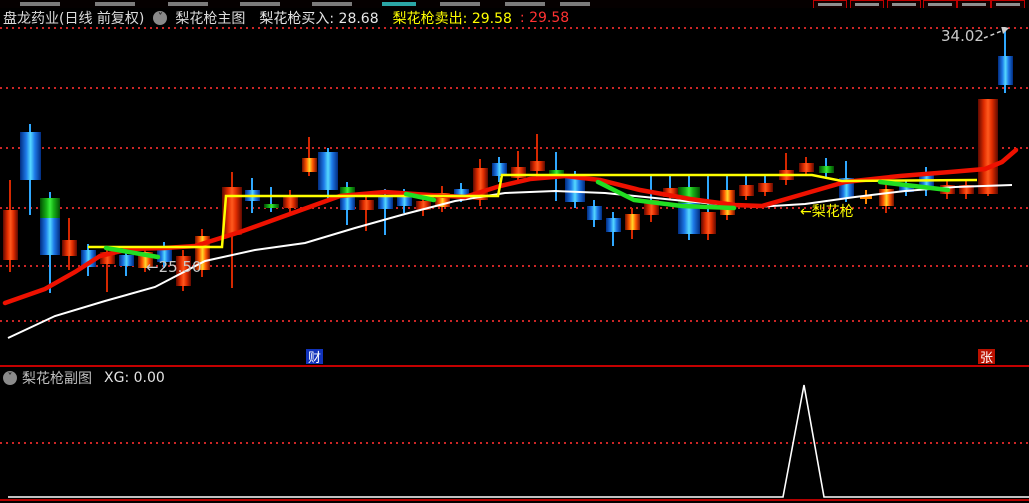  Describe the element at coordinates (210, 18) in the screenshot. I see `main-indicator-name: 梨花枪主图` at that location.